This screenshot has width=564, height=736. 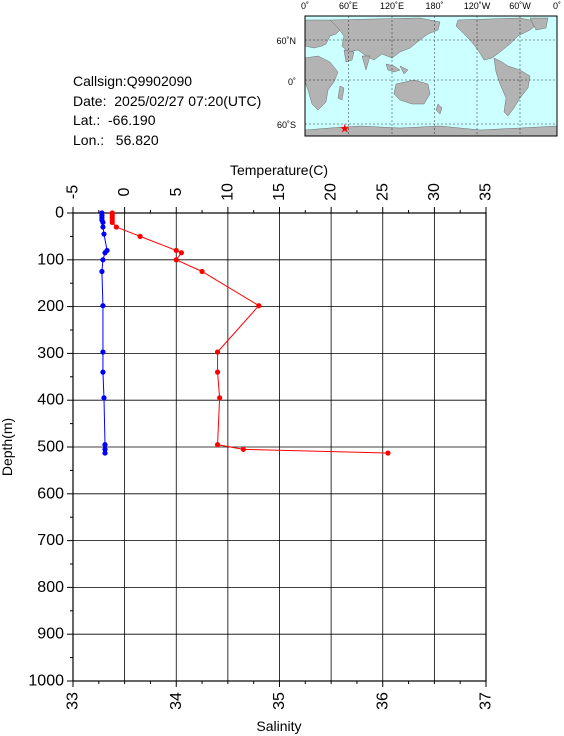 What do you see at coordinates (520, 6) in the screenshot?
I see `map-lon-label: 60˚W` at bounding box center [520, 6].